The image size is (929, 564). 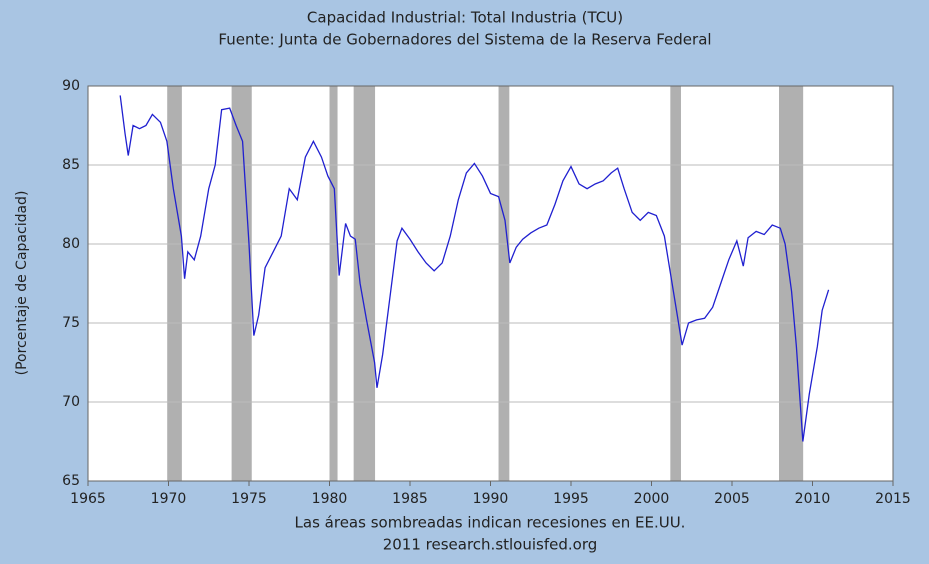 I want to click on x-tick-label: 2015, so click(x=893, y=499).